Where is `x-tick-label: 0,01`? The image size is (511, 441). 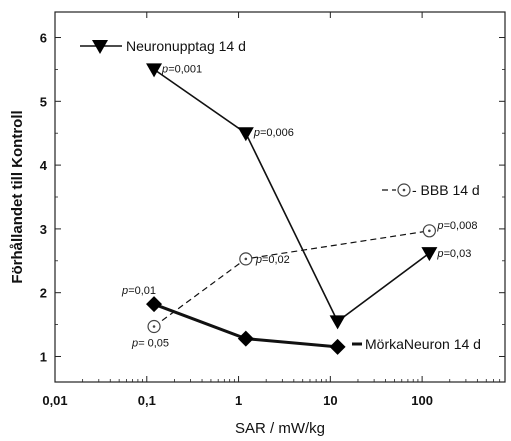 x-tick-label: 0,01 is located at coordinates (54, 400).